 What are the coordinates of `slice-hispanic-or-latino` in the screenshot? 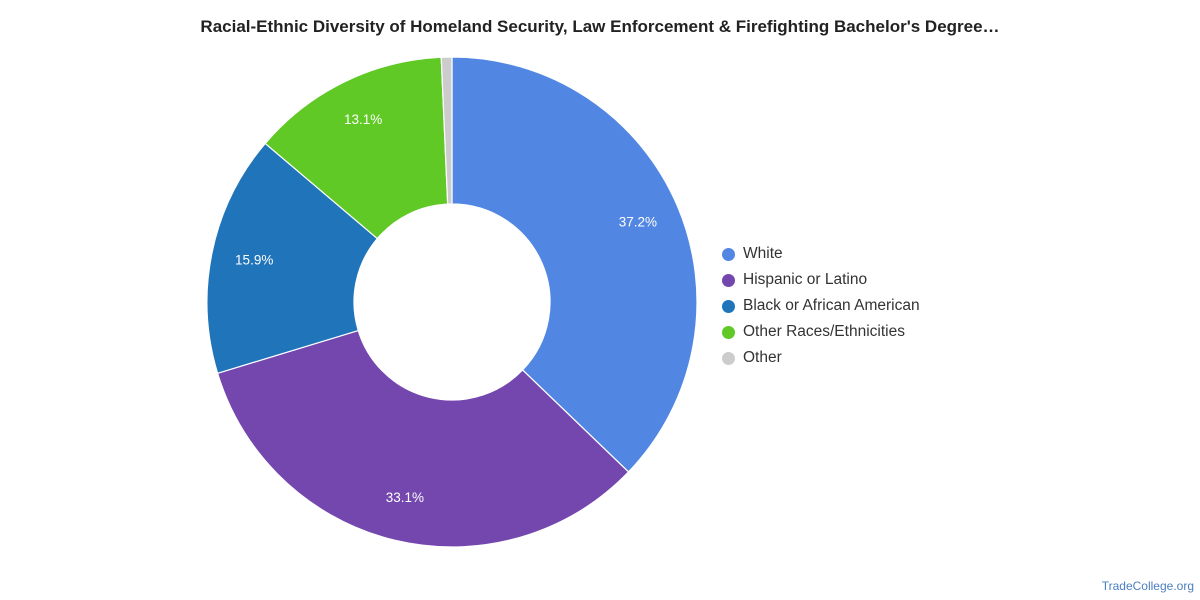 It's located at (423, 438).